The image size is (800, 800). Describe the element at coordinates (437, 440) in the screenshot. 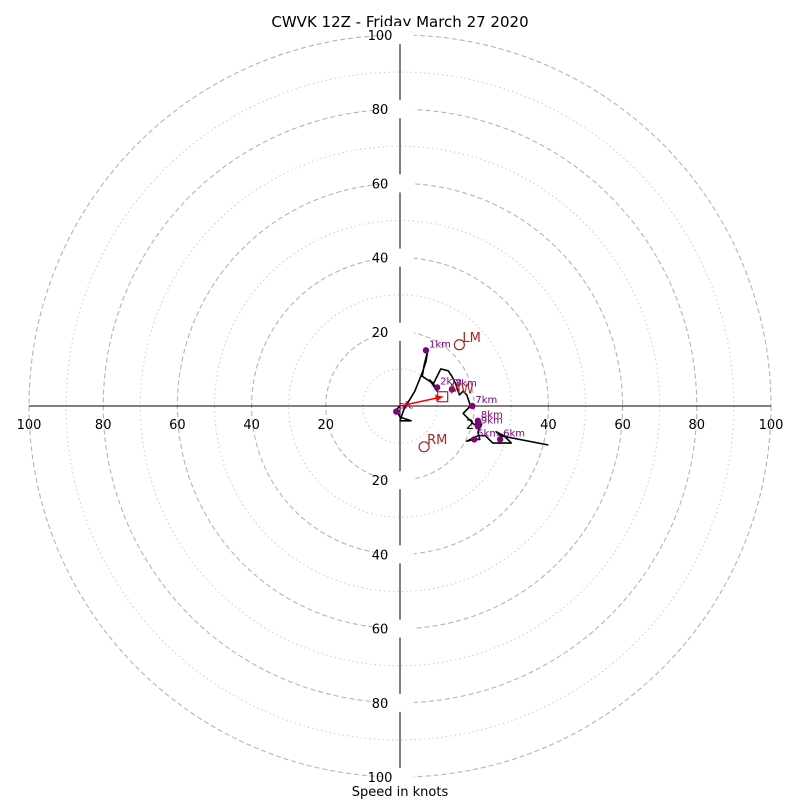

I see `storm-motion-label-RM: RM` at that location.